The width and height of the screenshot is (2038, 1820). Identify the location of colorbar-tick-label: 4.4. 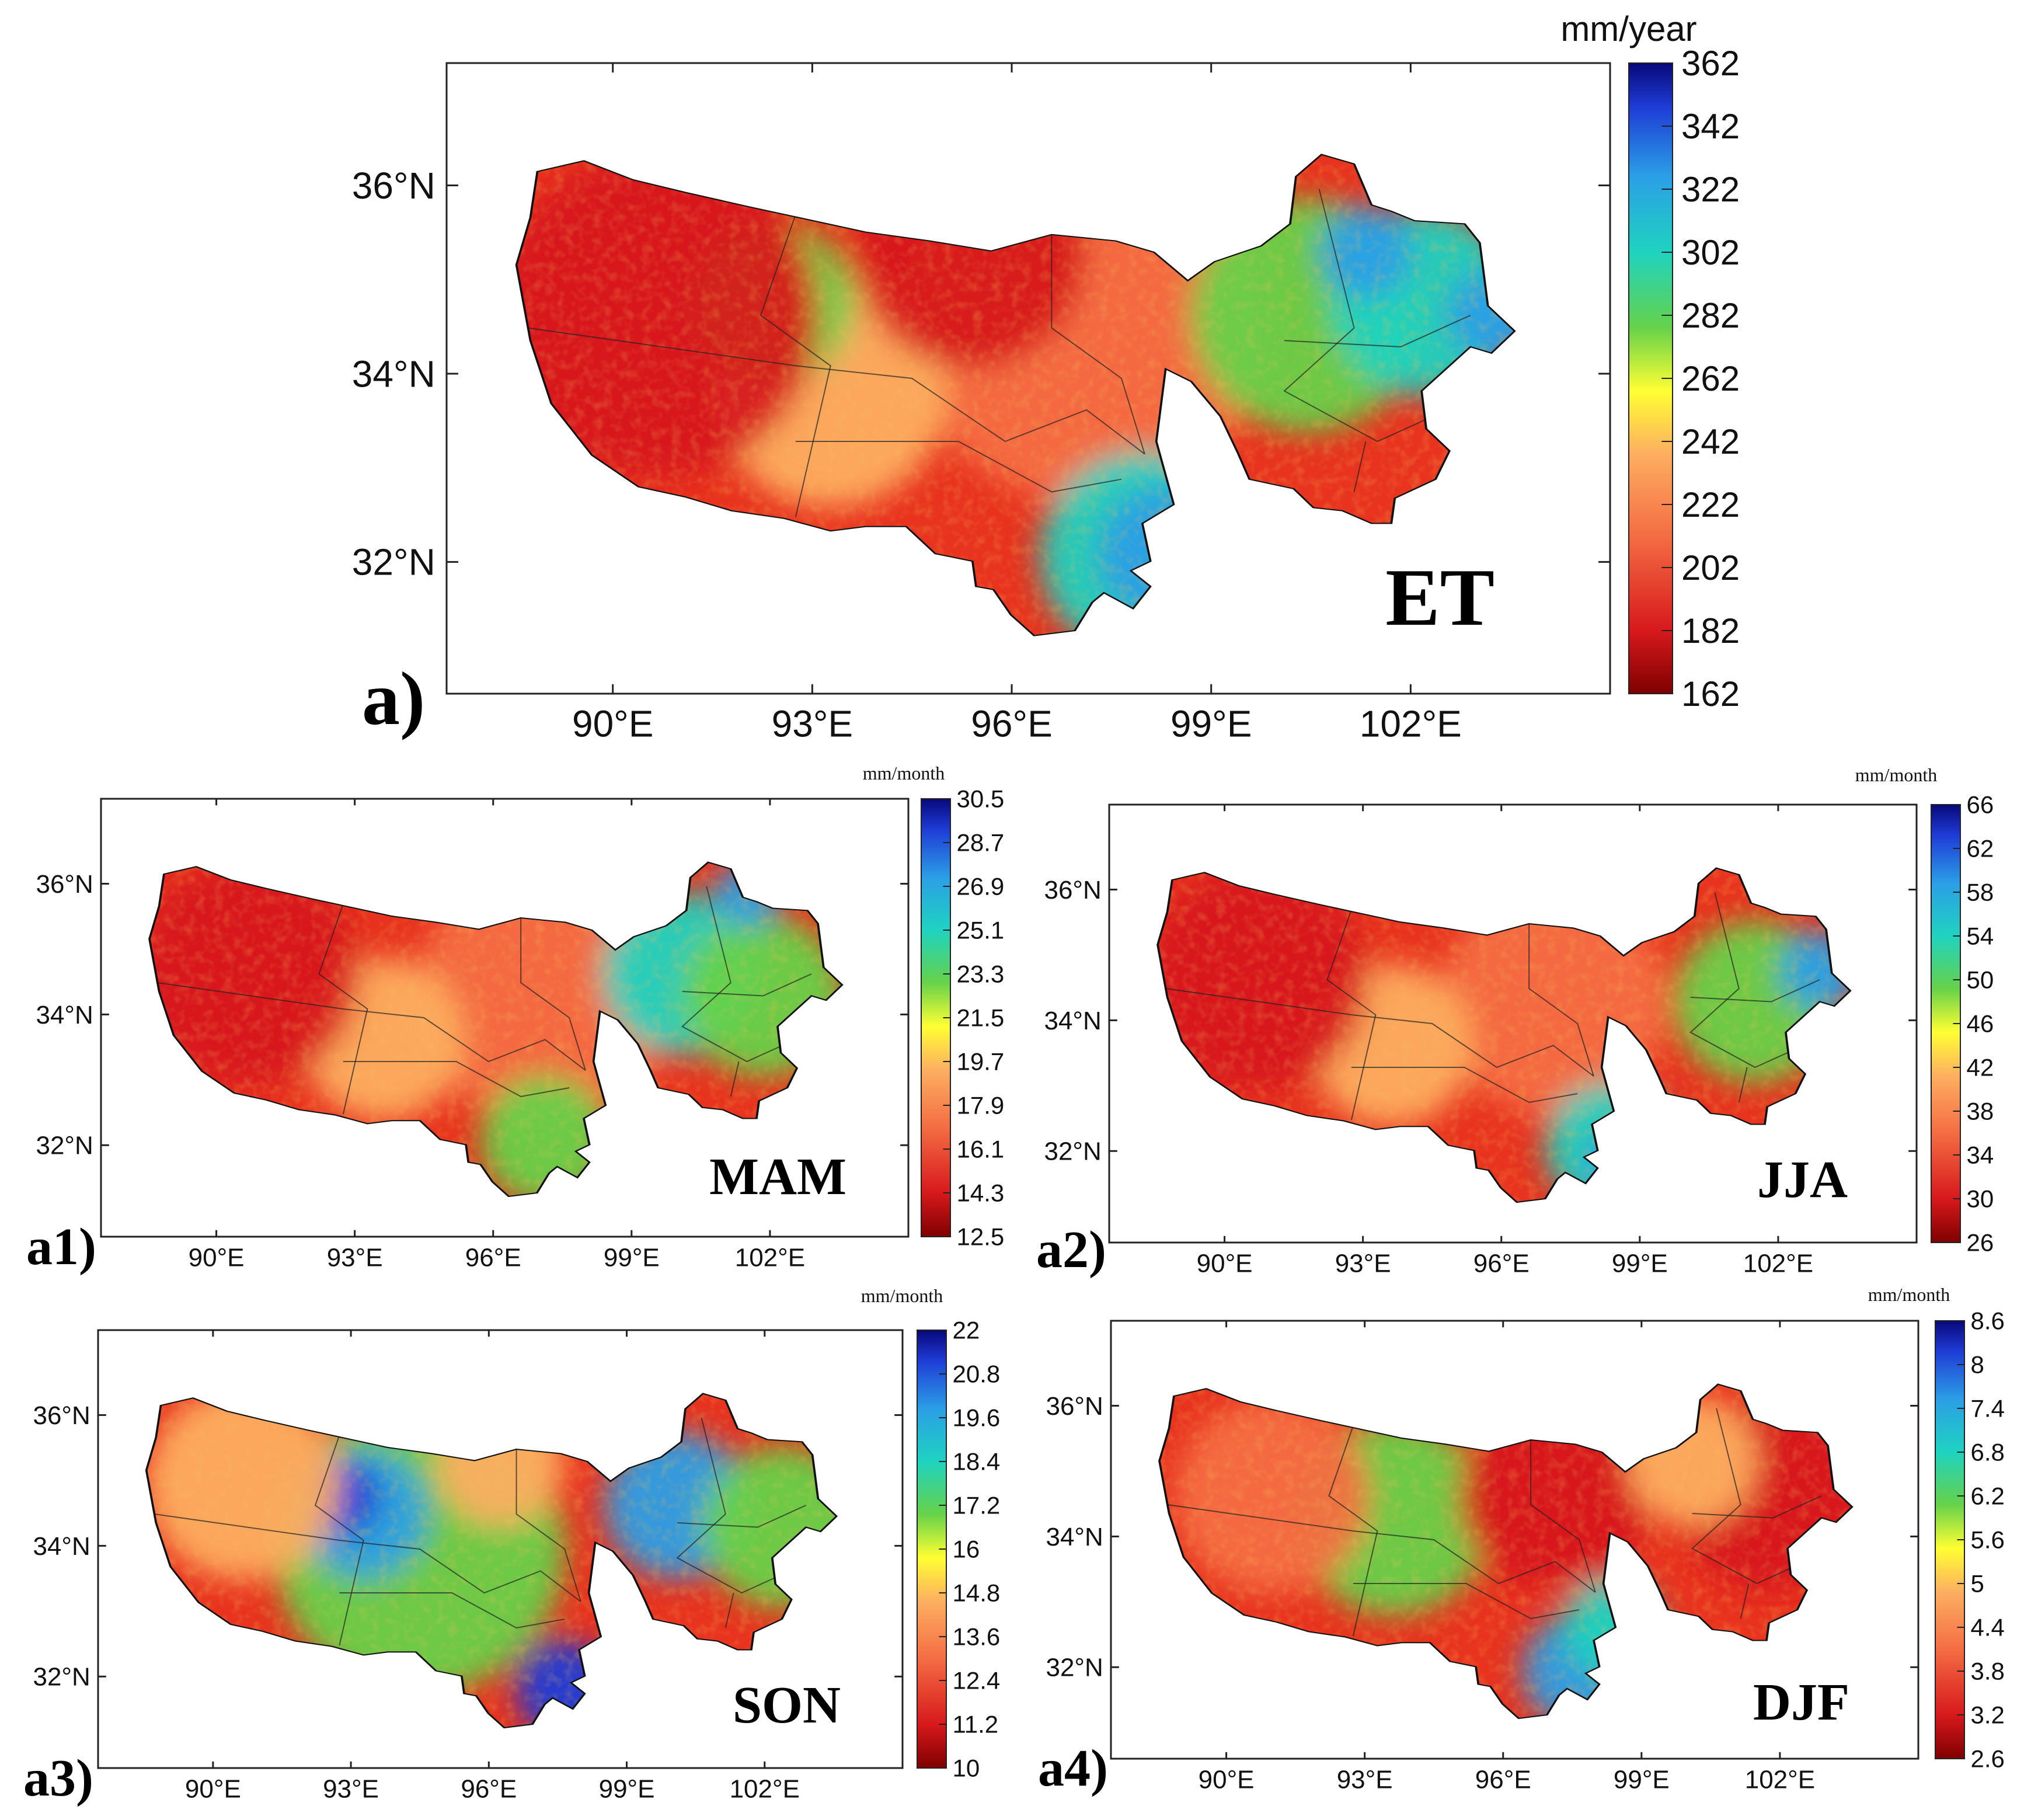
(1988, 1627).